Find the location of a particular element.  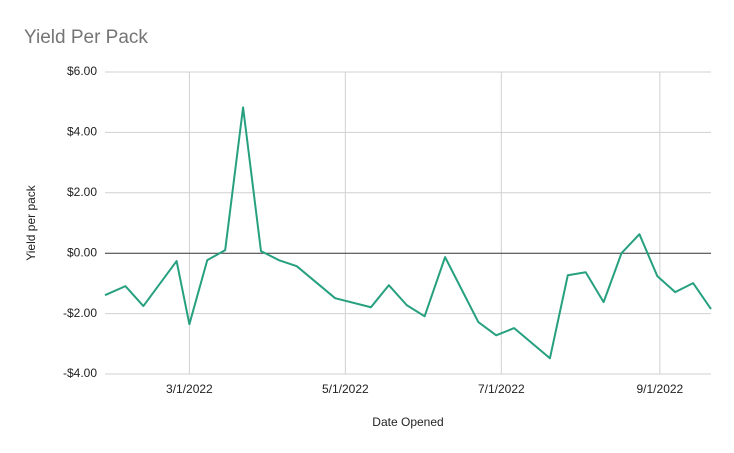

chart-title: Yield Per Pack is located at coordinates (86, 37).